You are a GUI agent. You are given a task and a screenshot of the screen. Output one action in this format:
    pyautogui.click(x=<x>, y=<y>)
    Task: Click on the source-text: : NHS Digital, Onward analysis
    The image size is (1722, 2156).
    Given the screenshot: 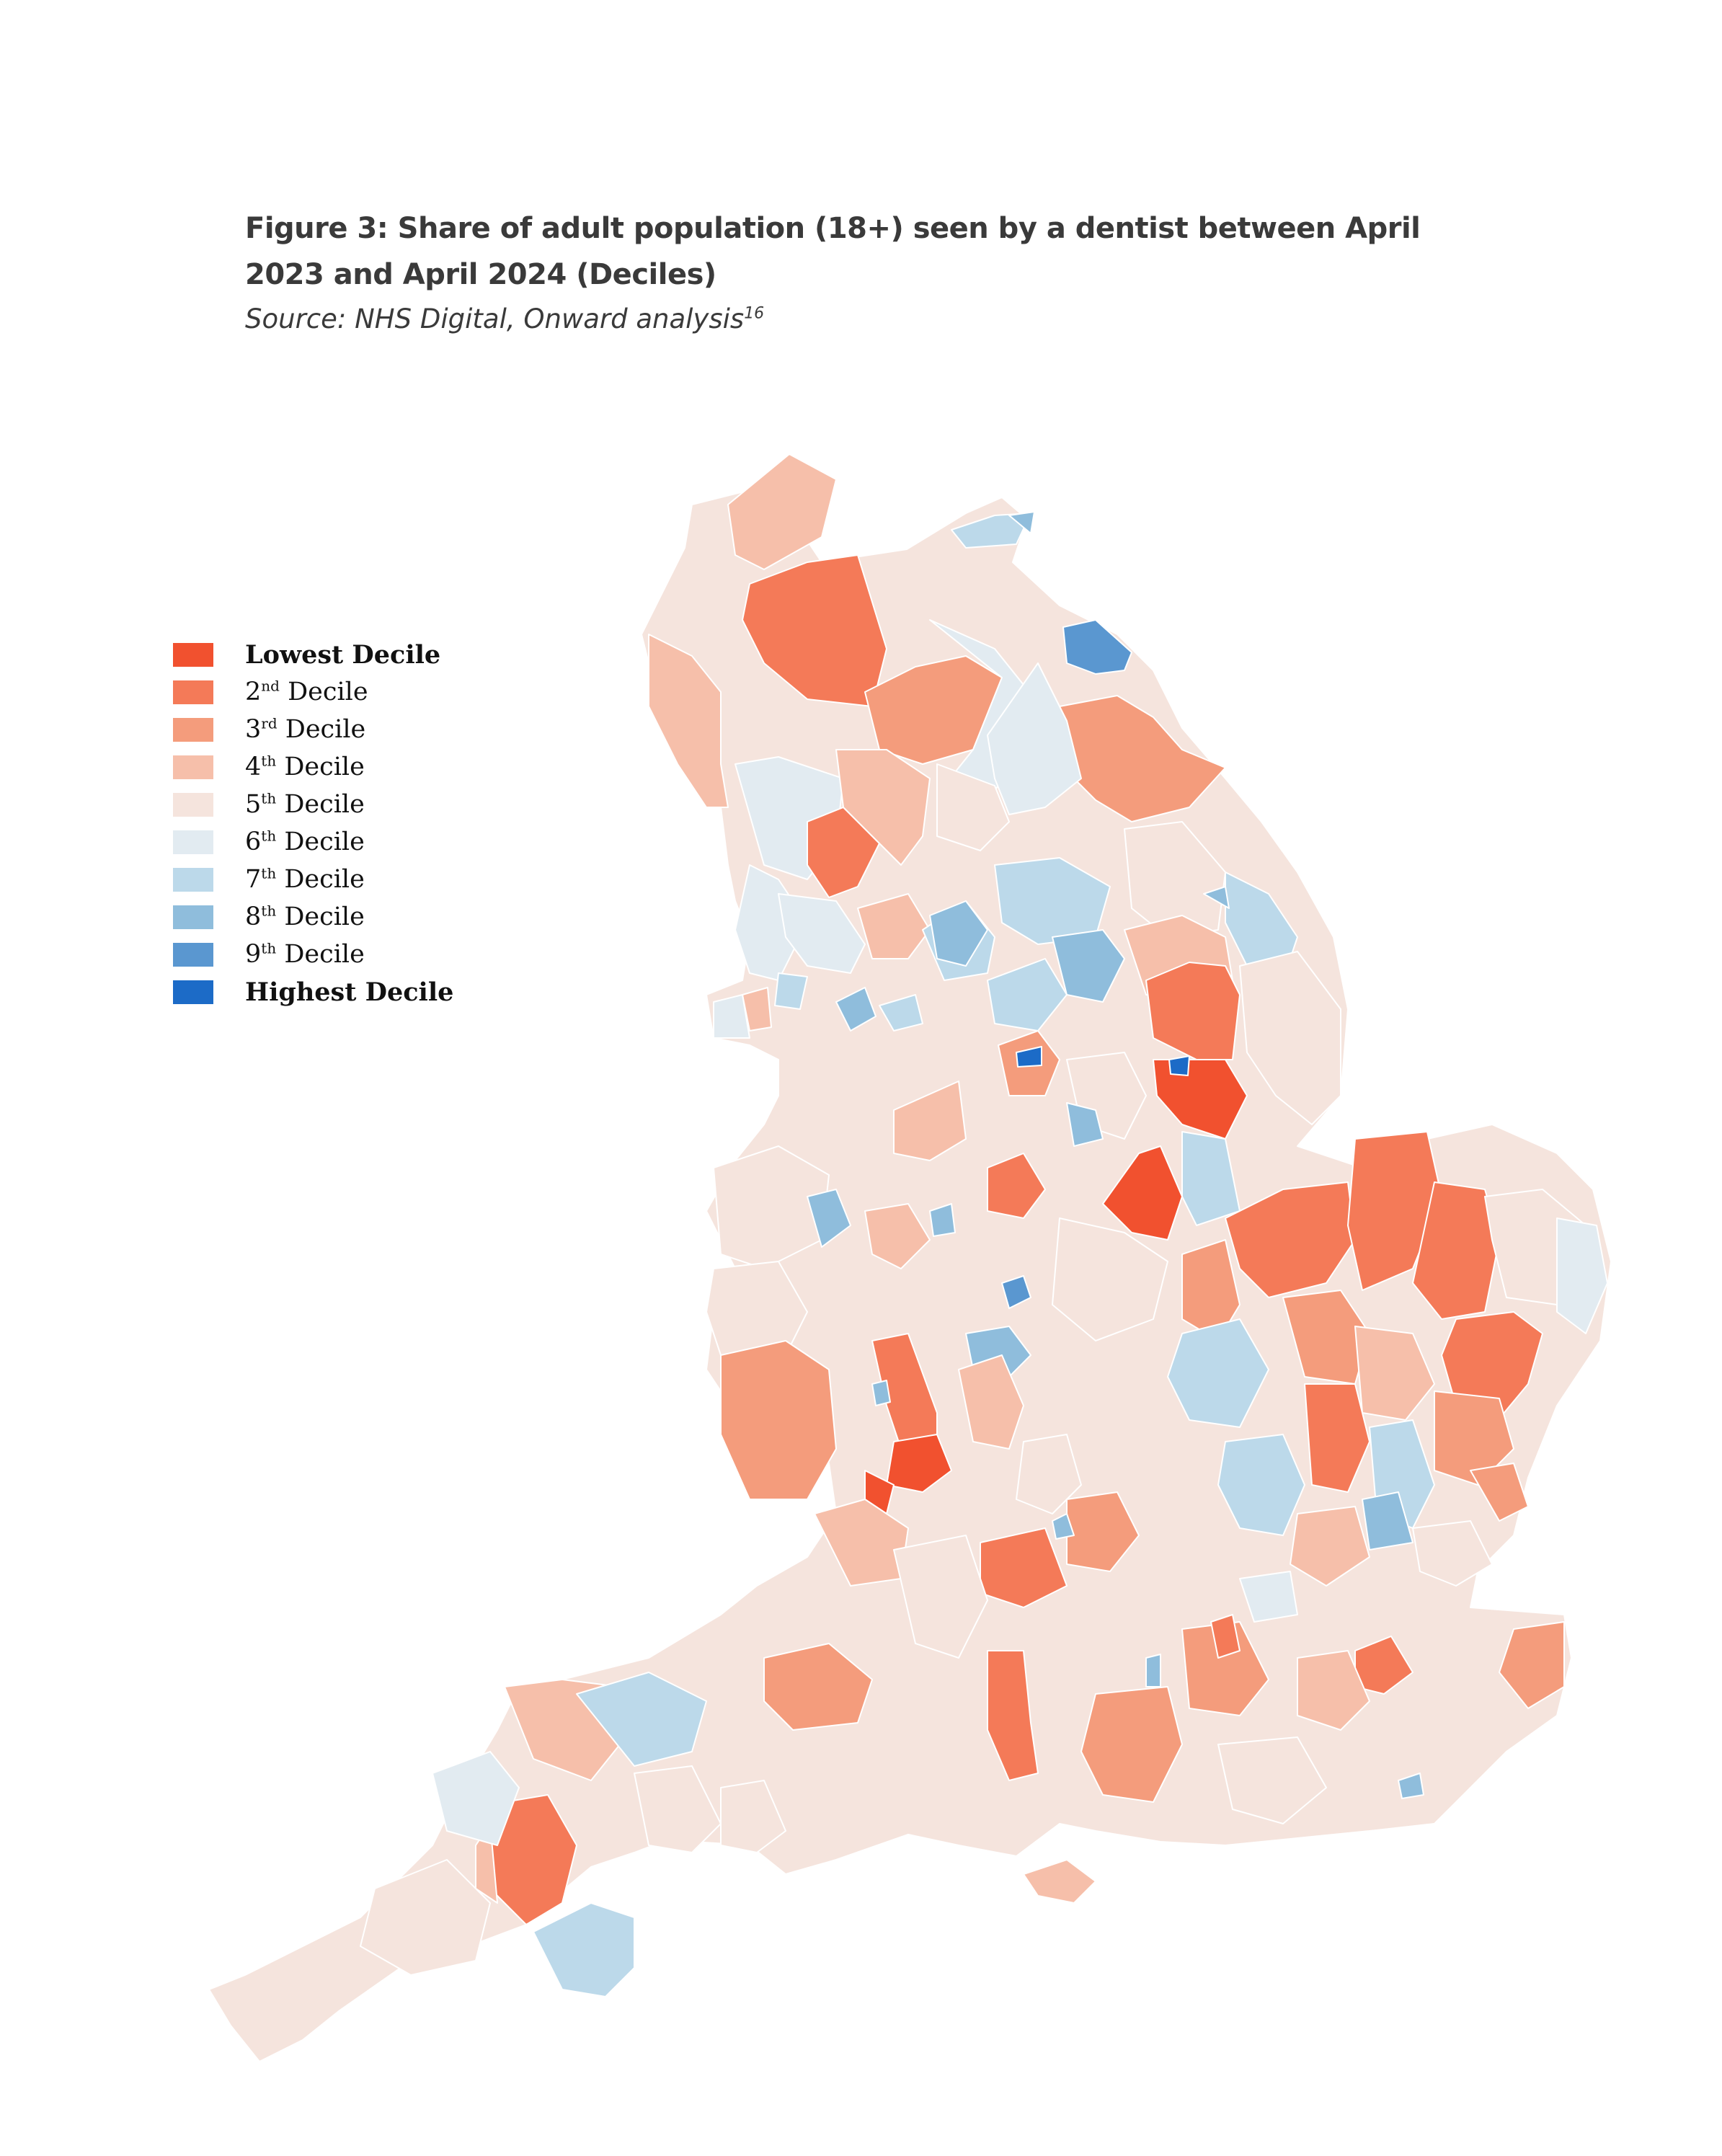 What is the action you would take?
    pyautogui.click(x=541, y=318)
    